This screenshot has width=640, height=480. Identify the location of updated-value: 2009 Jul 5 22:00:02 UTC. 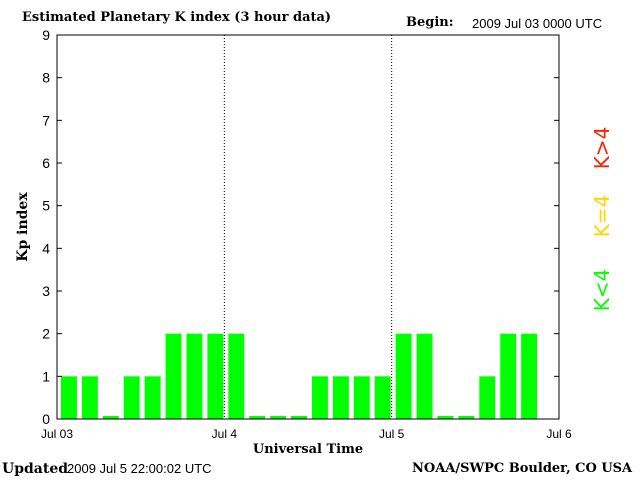
(139, 468).